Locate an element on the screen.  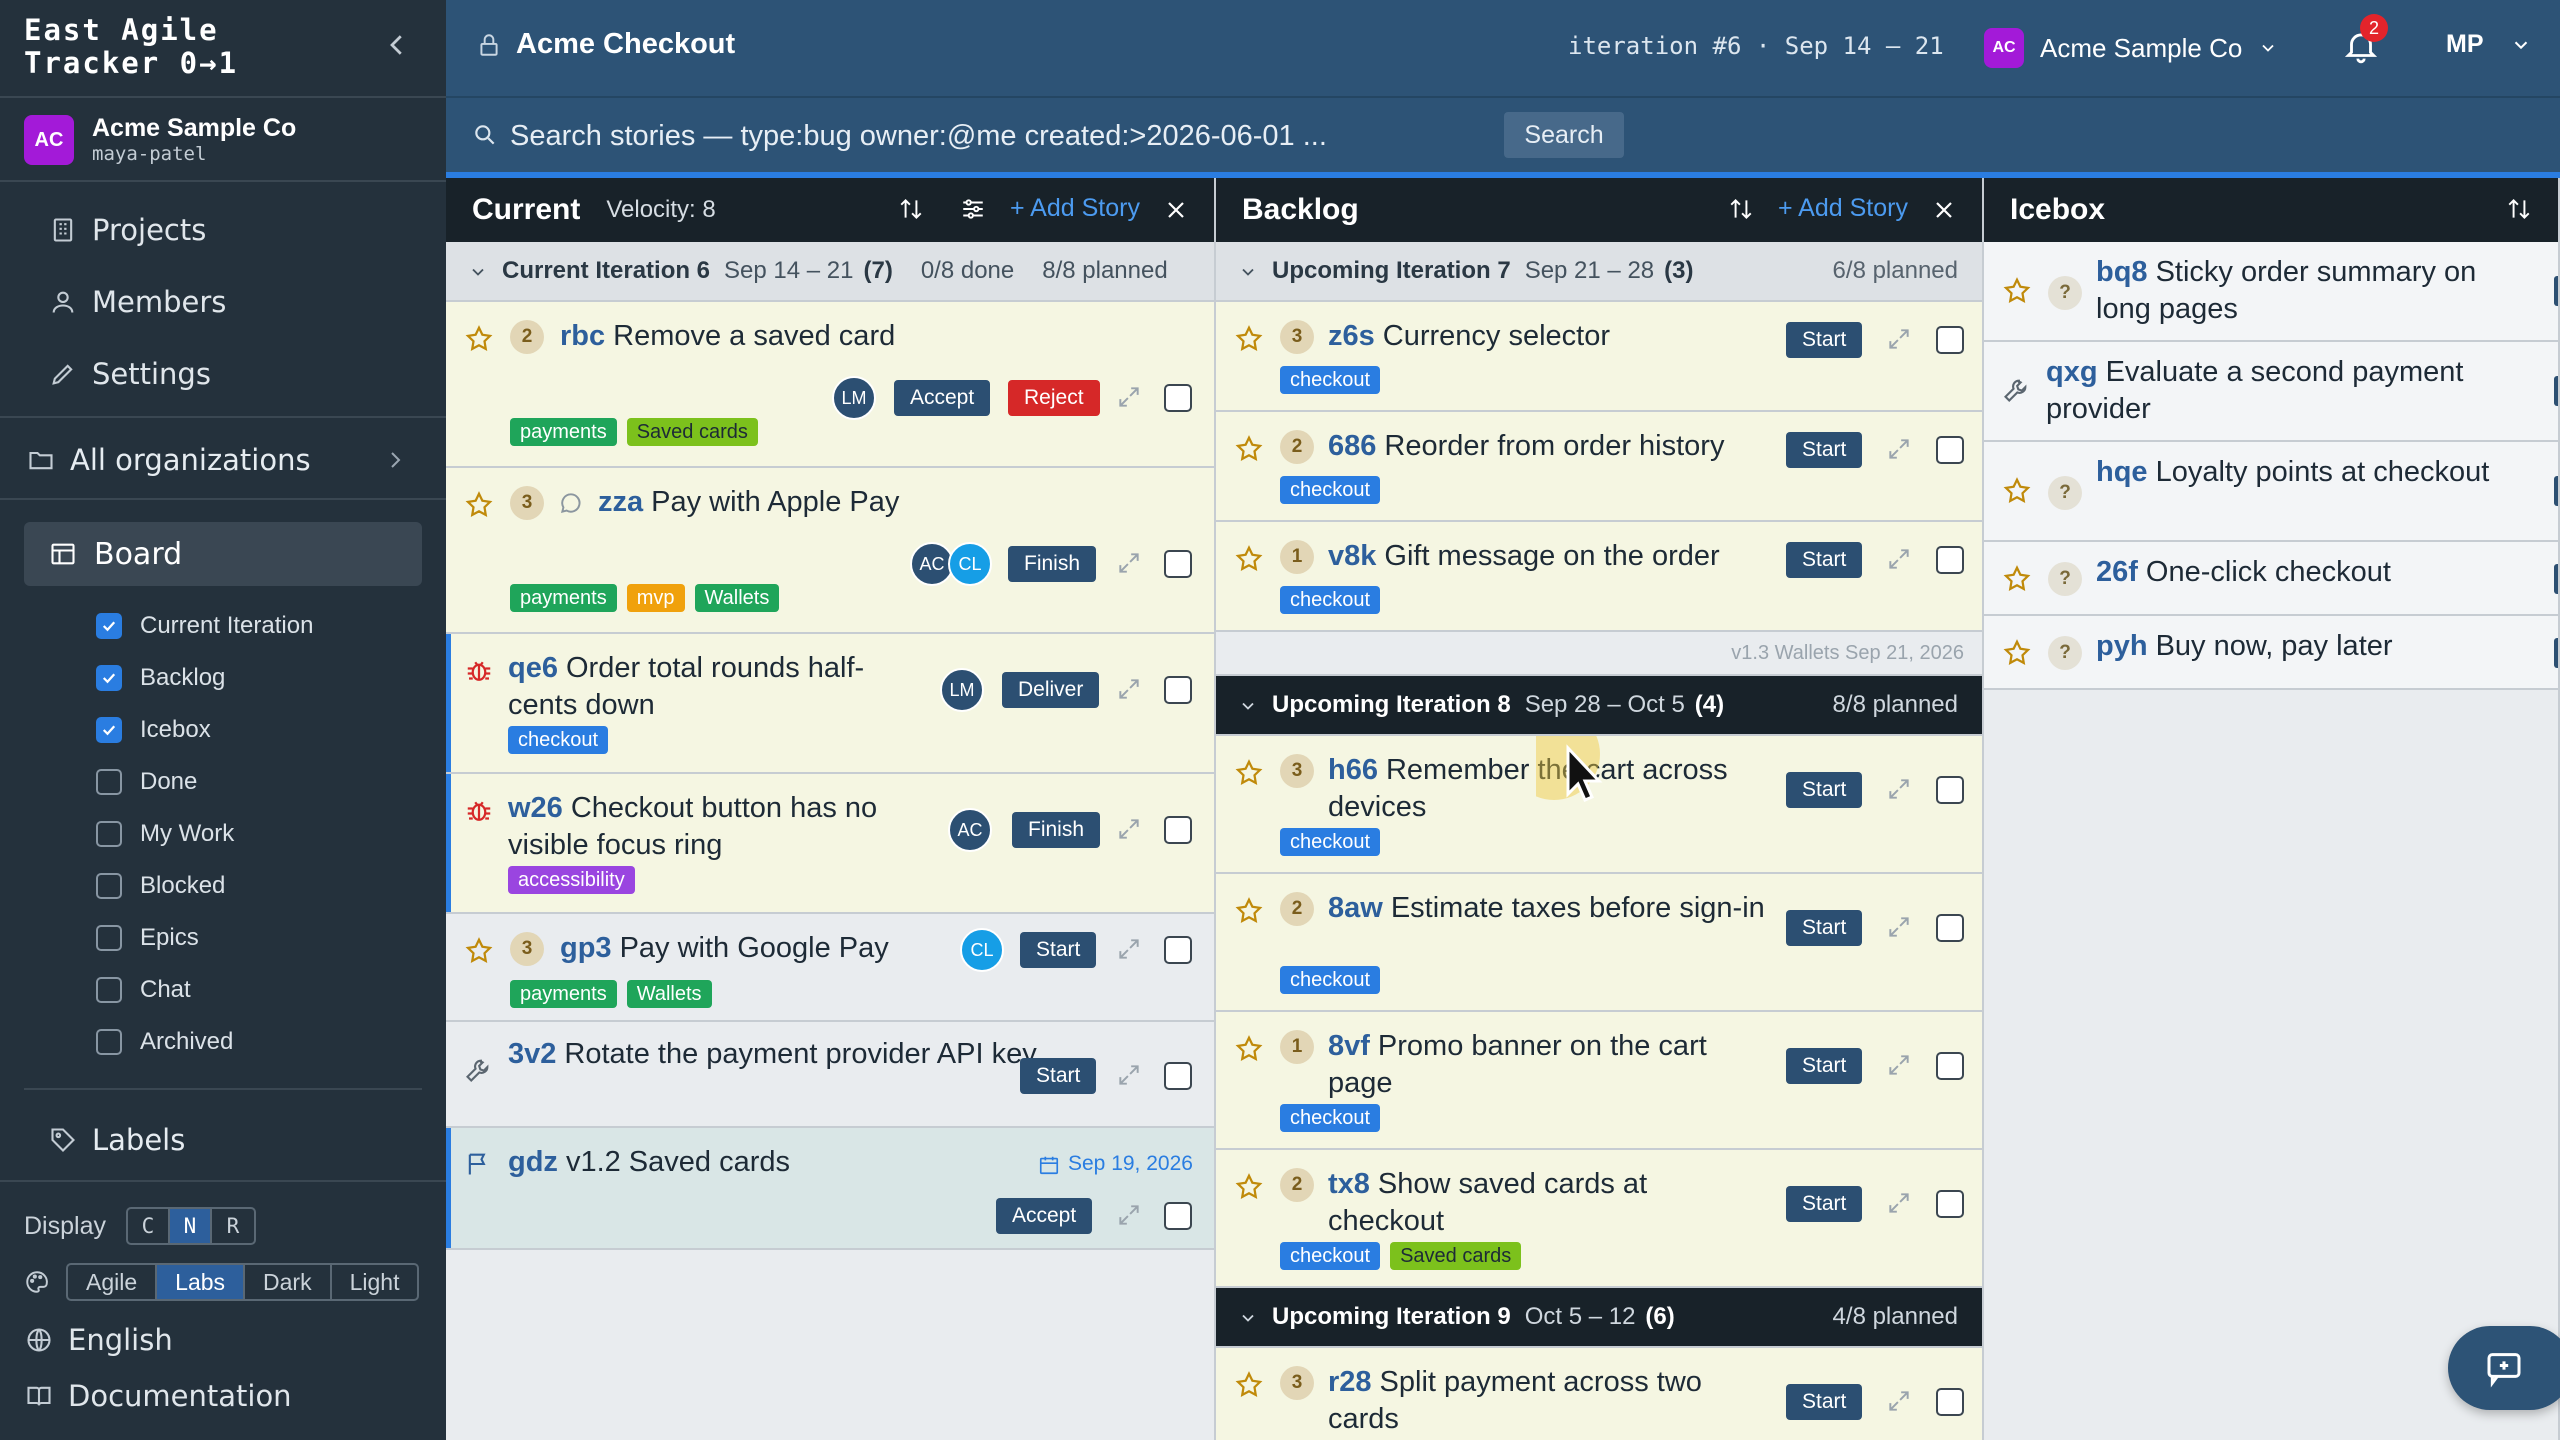
deliver-button: Deliver is located at coordinates (1051, 690).